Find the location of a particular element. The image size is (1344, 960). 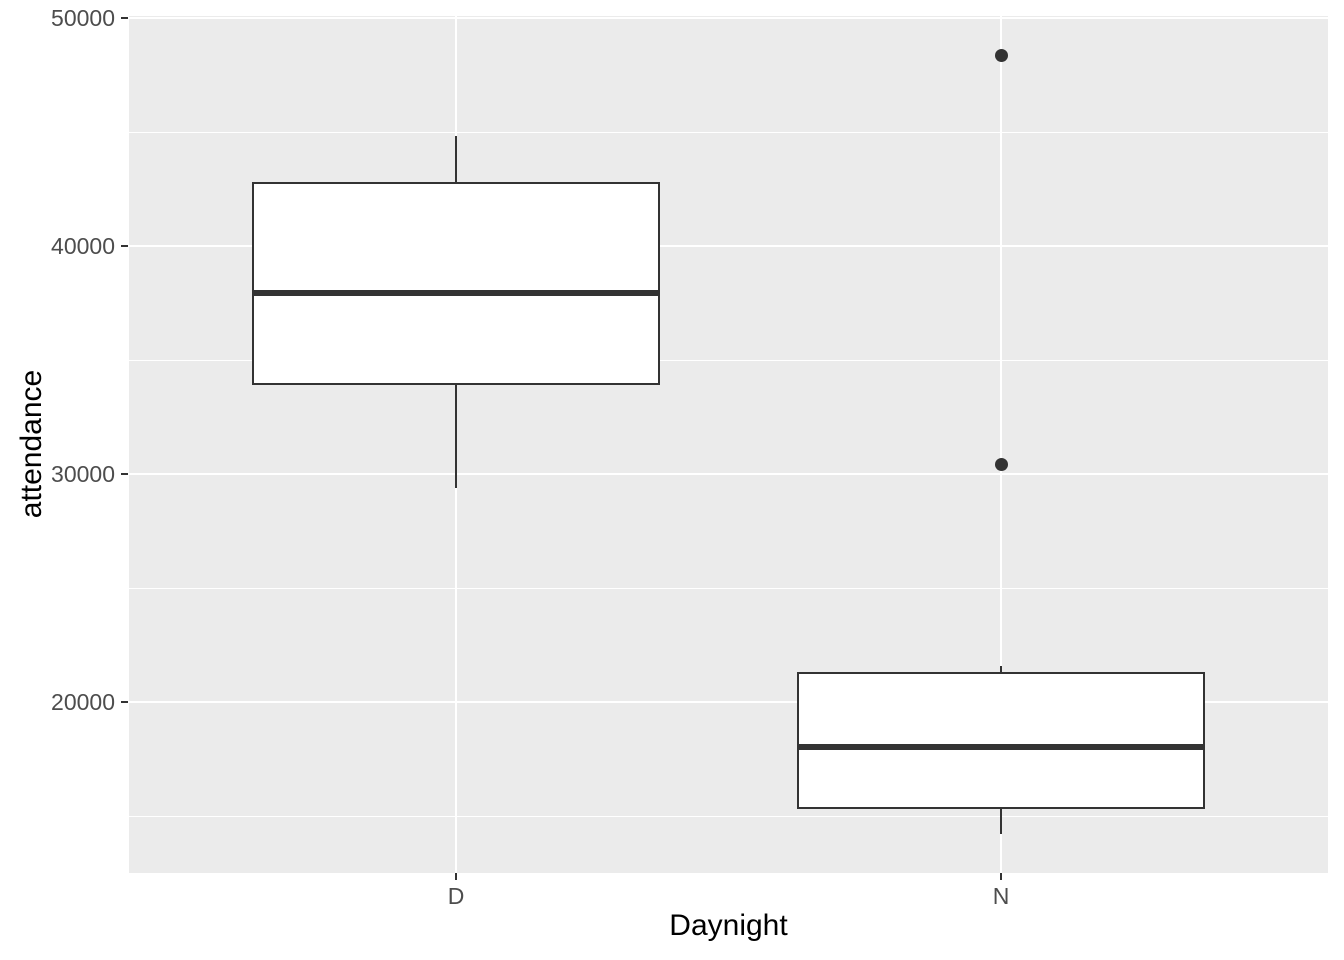

x-tick-label: D is located at coordinates (456, 896).